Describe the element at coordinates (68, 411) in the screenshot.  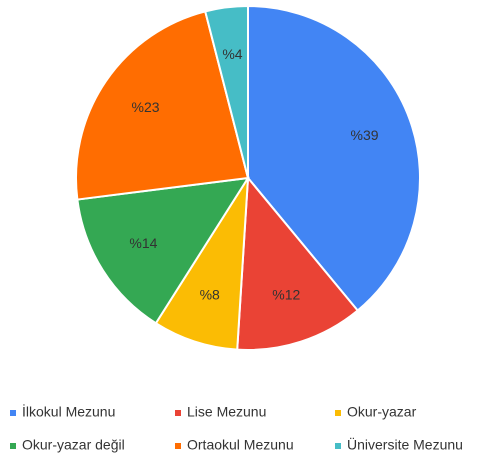
I see `legend-label: İlkokul Mezunu` at that location.